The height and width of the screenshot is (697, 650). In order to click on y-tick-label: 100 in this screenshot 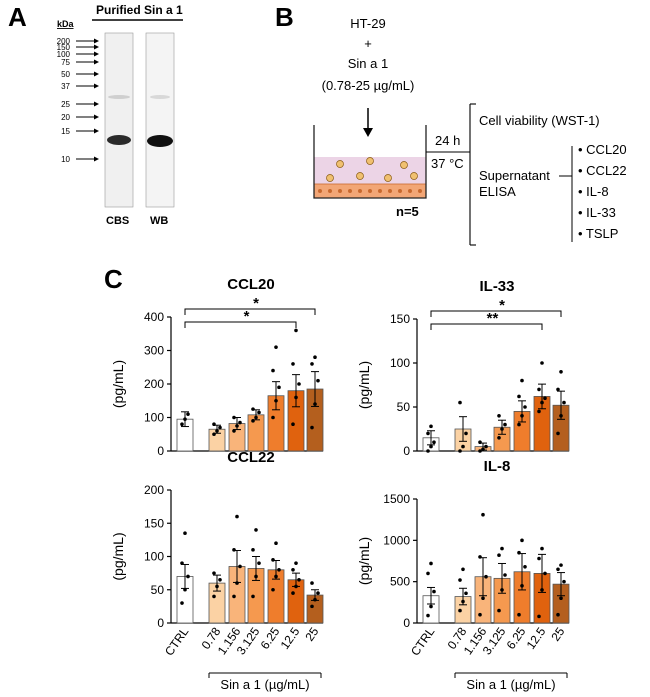, I will do `click(400, 363)`.